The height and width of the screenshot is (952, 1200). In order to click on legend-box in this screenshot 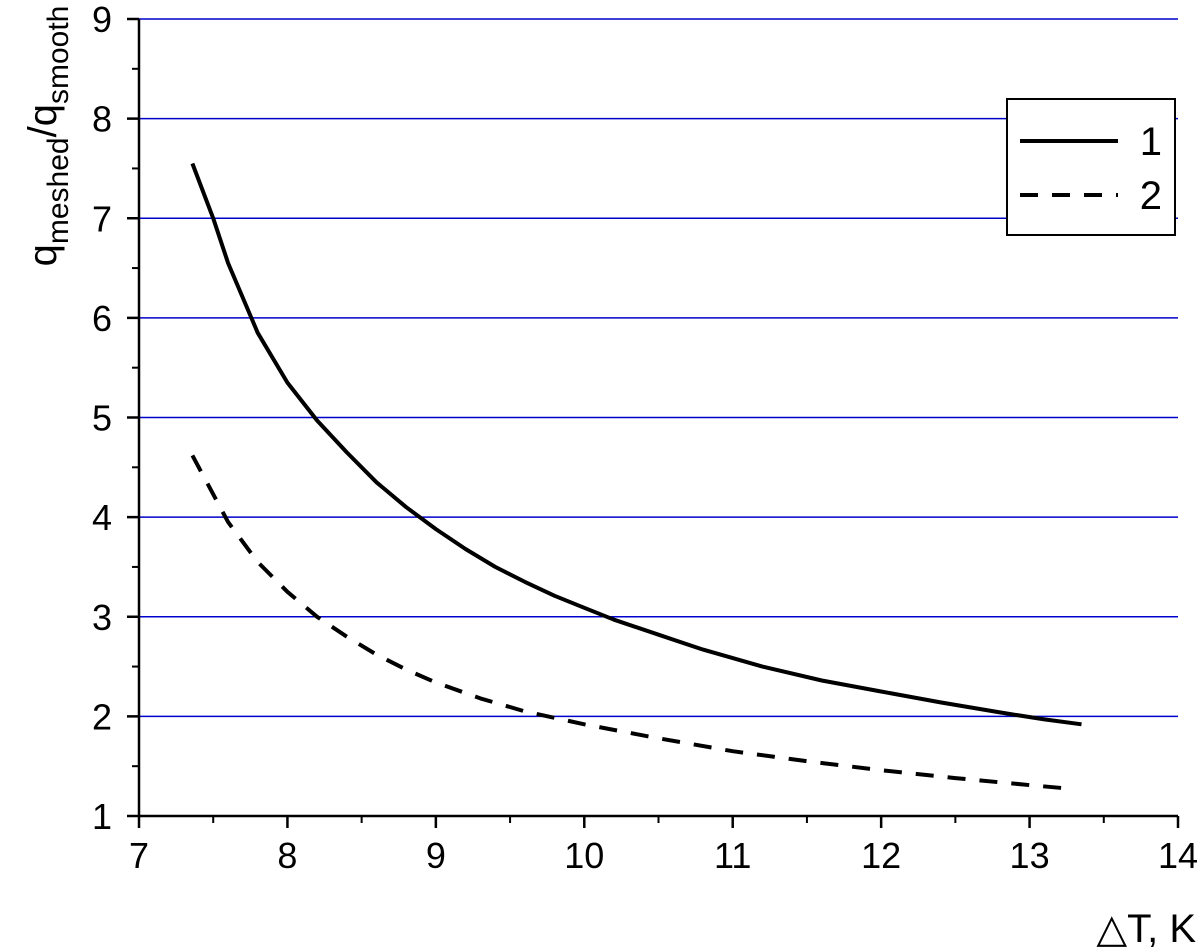, I will do `click(1091, 167)`.